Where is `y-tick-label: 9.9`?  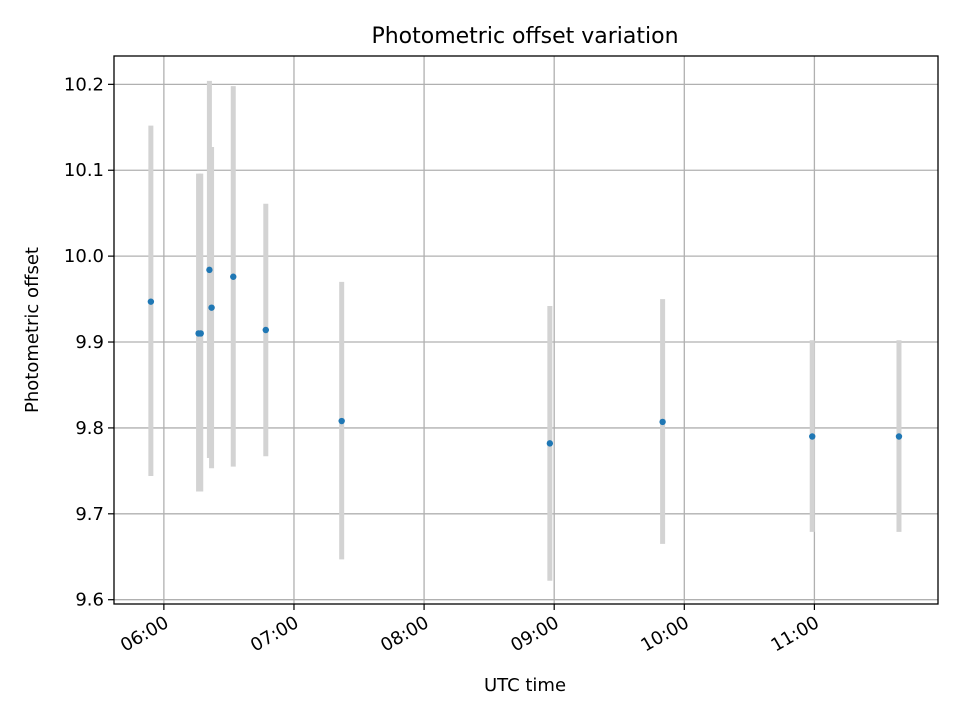
y-tick-label: 9.9 is located at coordinates (89, 342).